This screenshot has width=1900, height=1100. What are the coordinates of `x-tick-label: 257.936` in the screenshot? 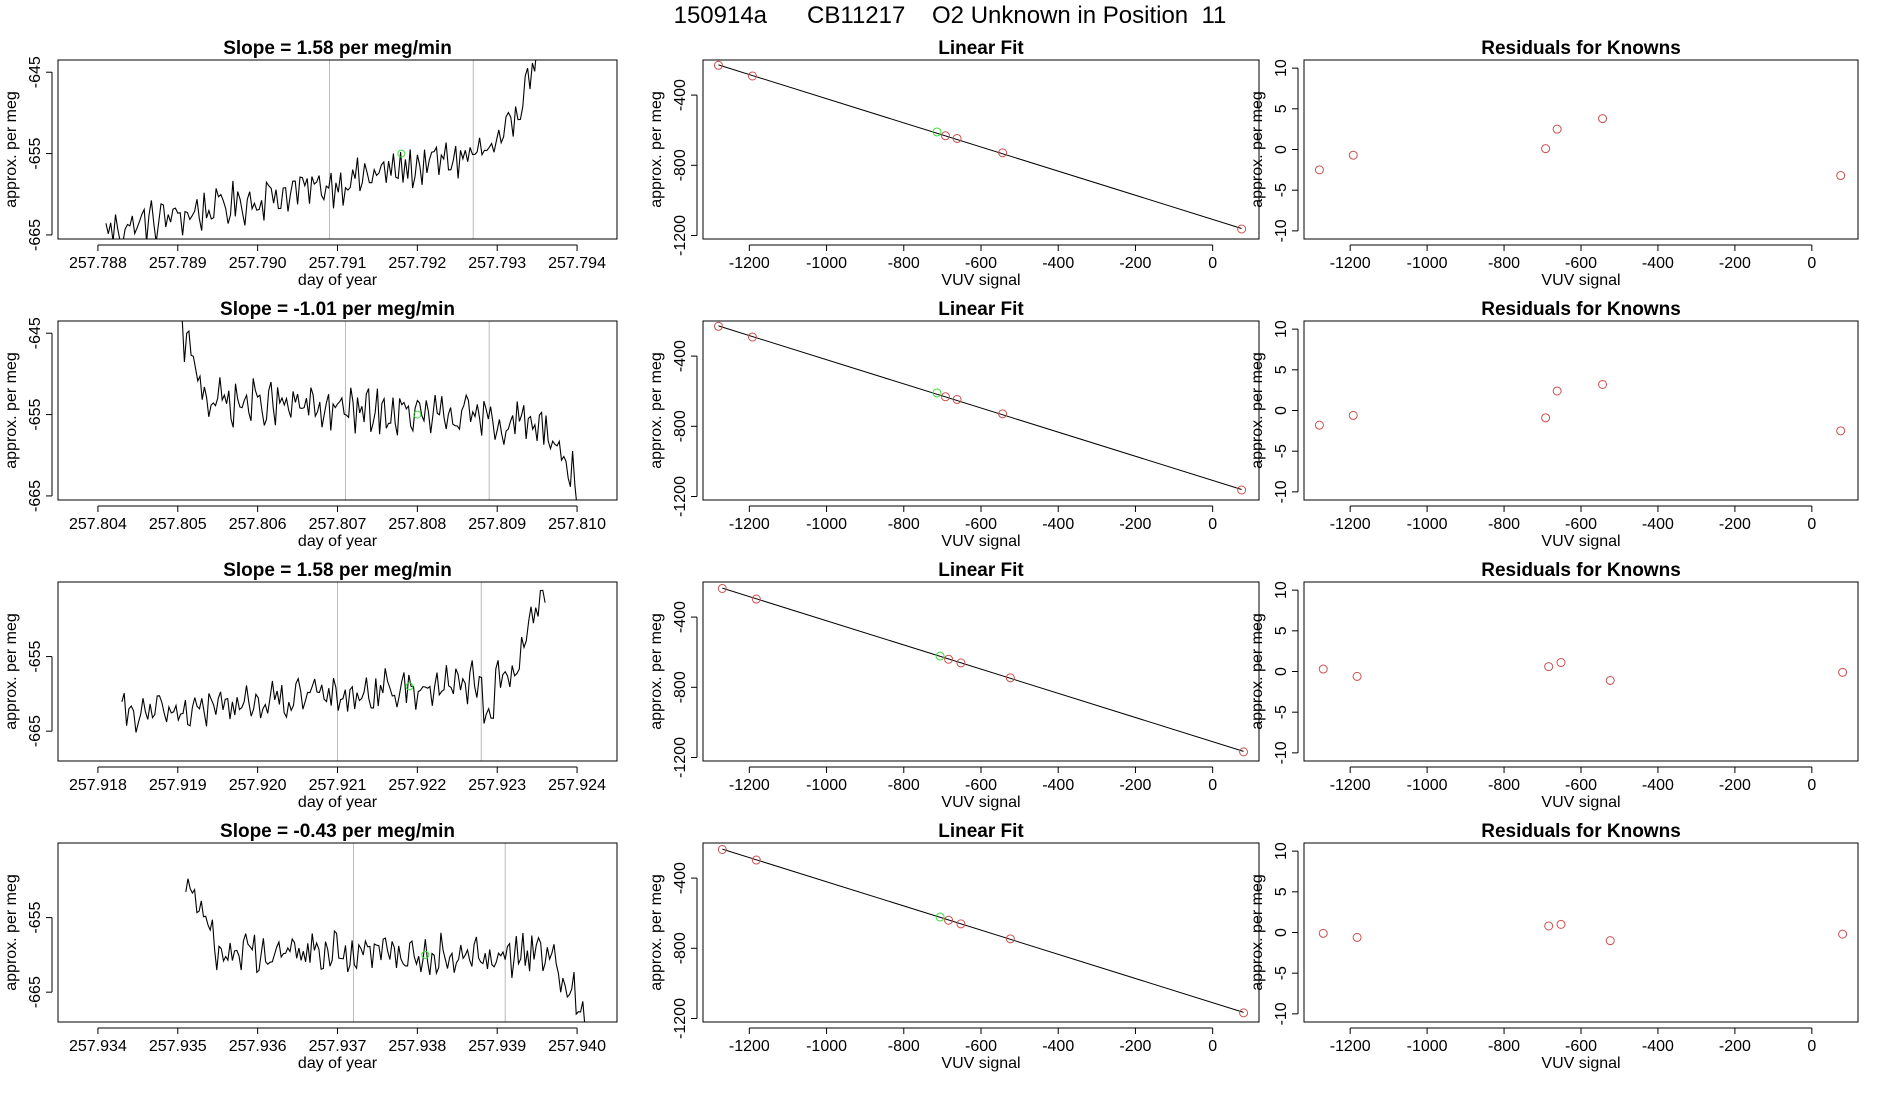 It's located at (258, 1046).